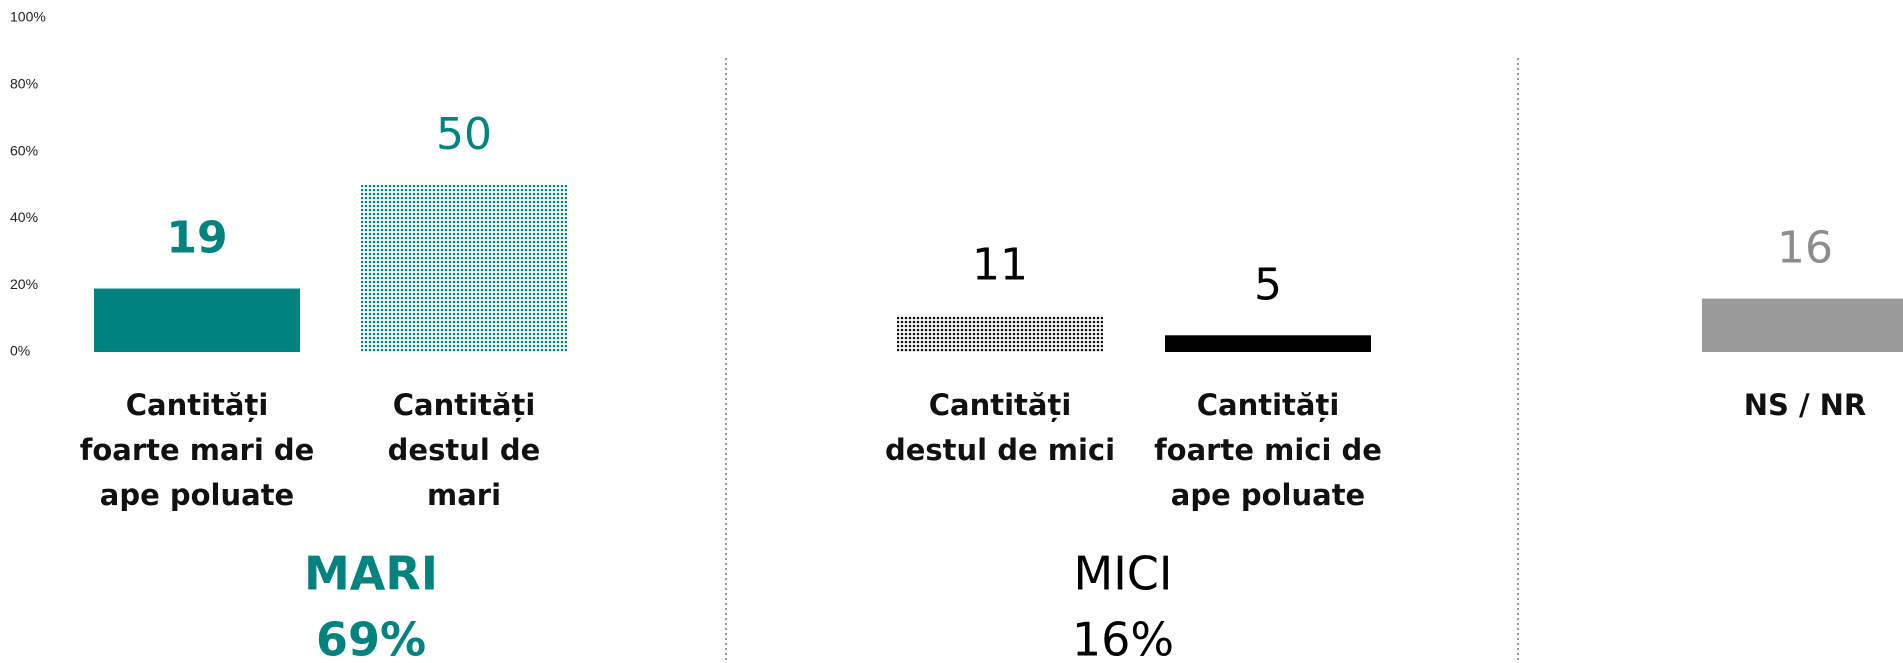 This screenshot has width=1903, height=663. Describe the element at coordinates (20, 351) in the screenshot. I see `y-tick-label: 0%` at that location.